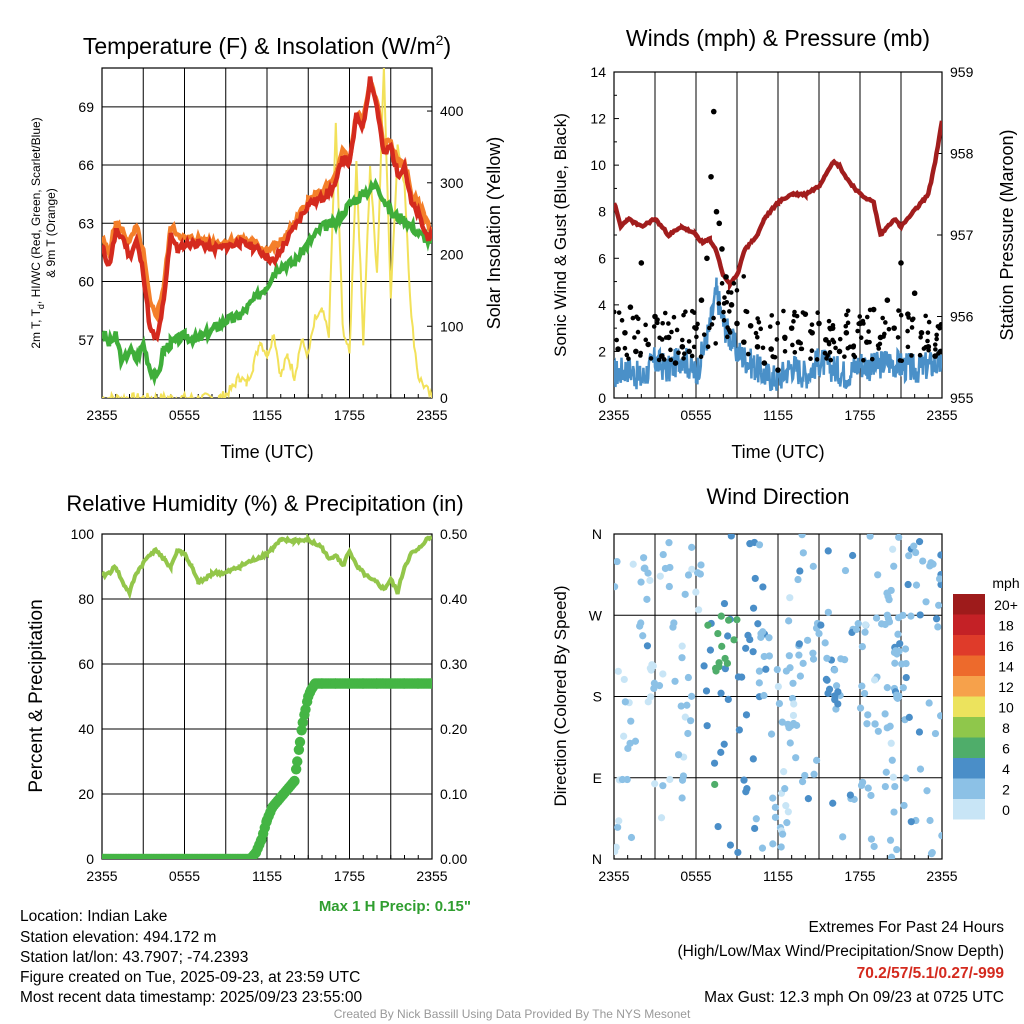 The image size is (1024, 1024). I want to click on temp-title-main: Temperature (F) & Insolation (W/m, so click(259, 46).